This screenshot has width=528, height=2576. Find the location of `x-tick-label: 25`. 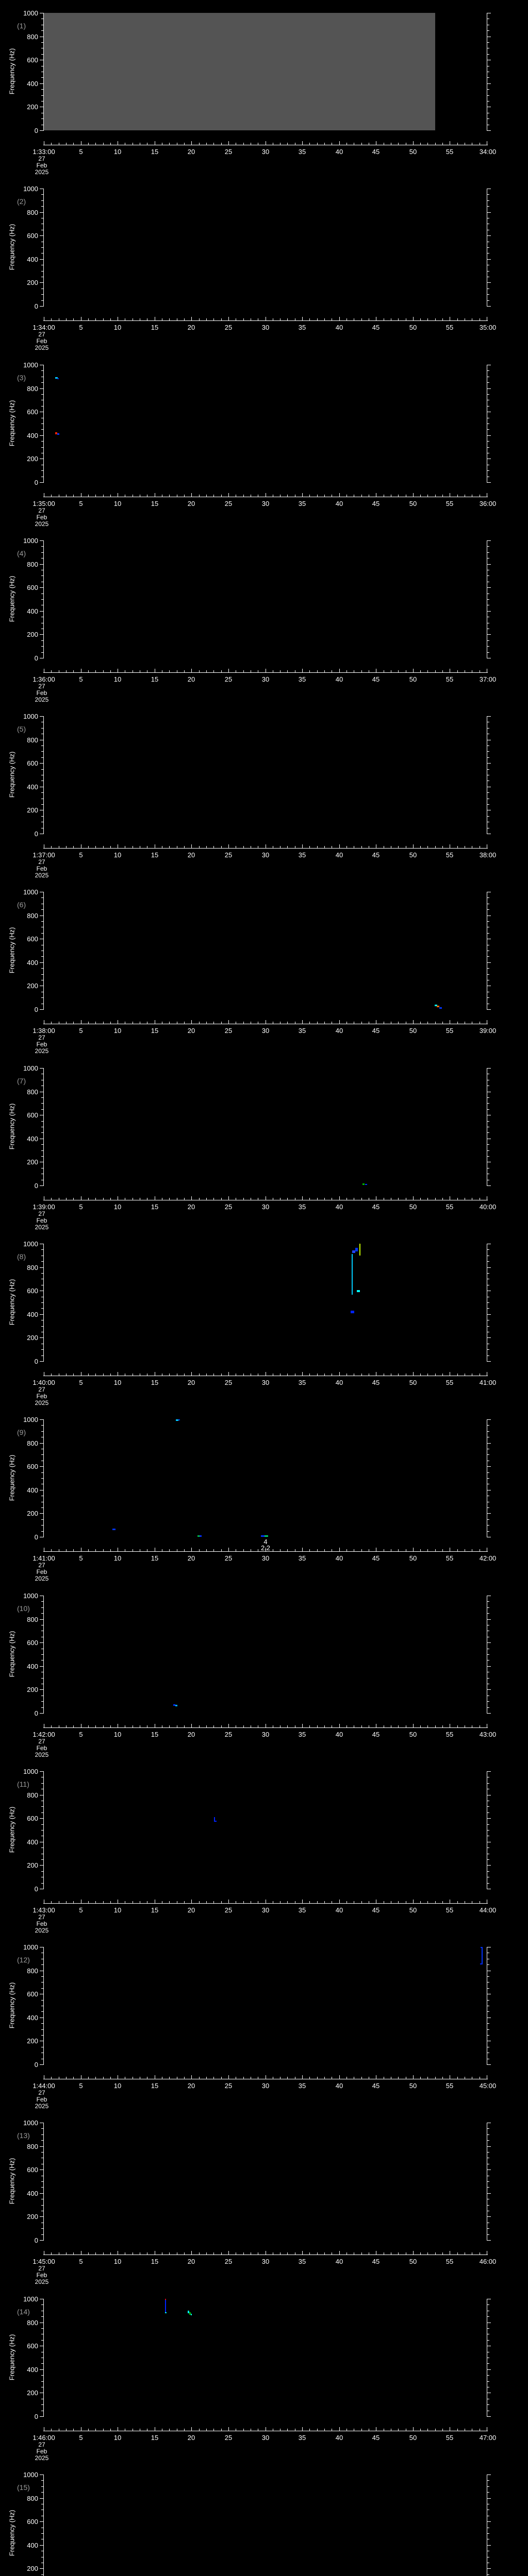

x-tick-label: 25 is located at coordinates (229, 2261).